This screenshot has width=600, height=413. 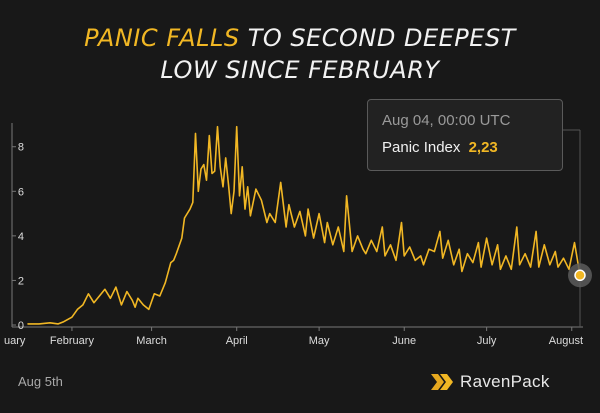 I want to click on title-line-1: PANIC FALLS TO SECOND DEEPEST, so click(x=300, y=38).